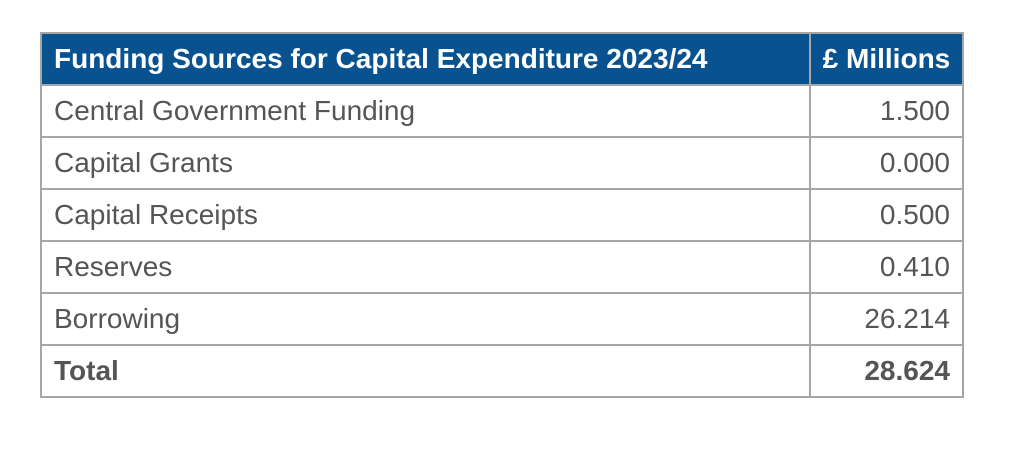  I want to click on row-label: Capital Grants, so click(425, 163).